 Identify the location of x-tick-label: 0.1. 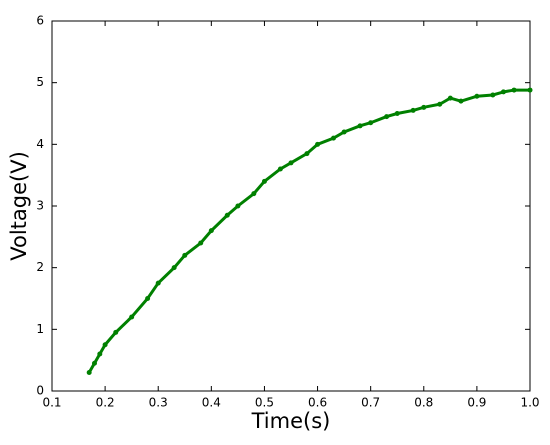
(51, 403).